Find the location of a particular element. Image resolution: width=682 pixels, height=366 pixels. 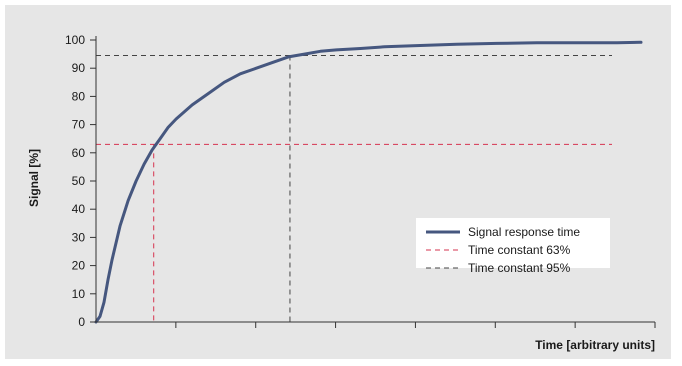

y-tick-label: 100 is located at coordinates (75, 40).